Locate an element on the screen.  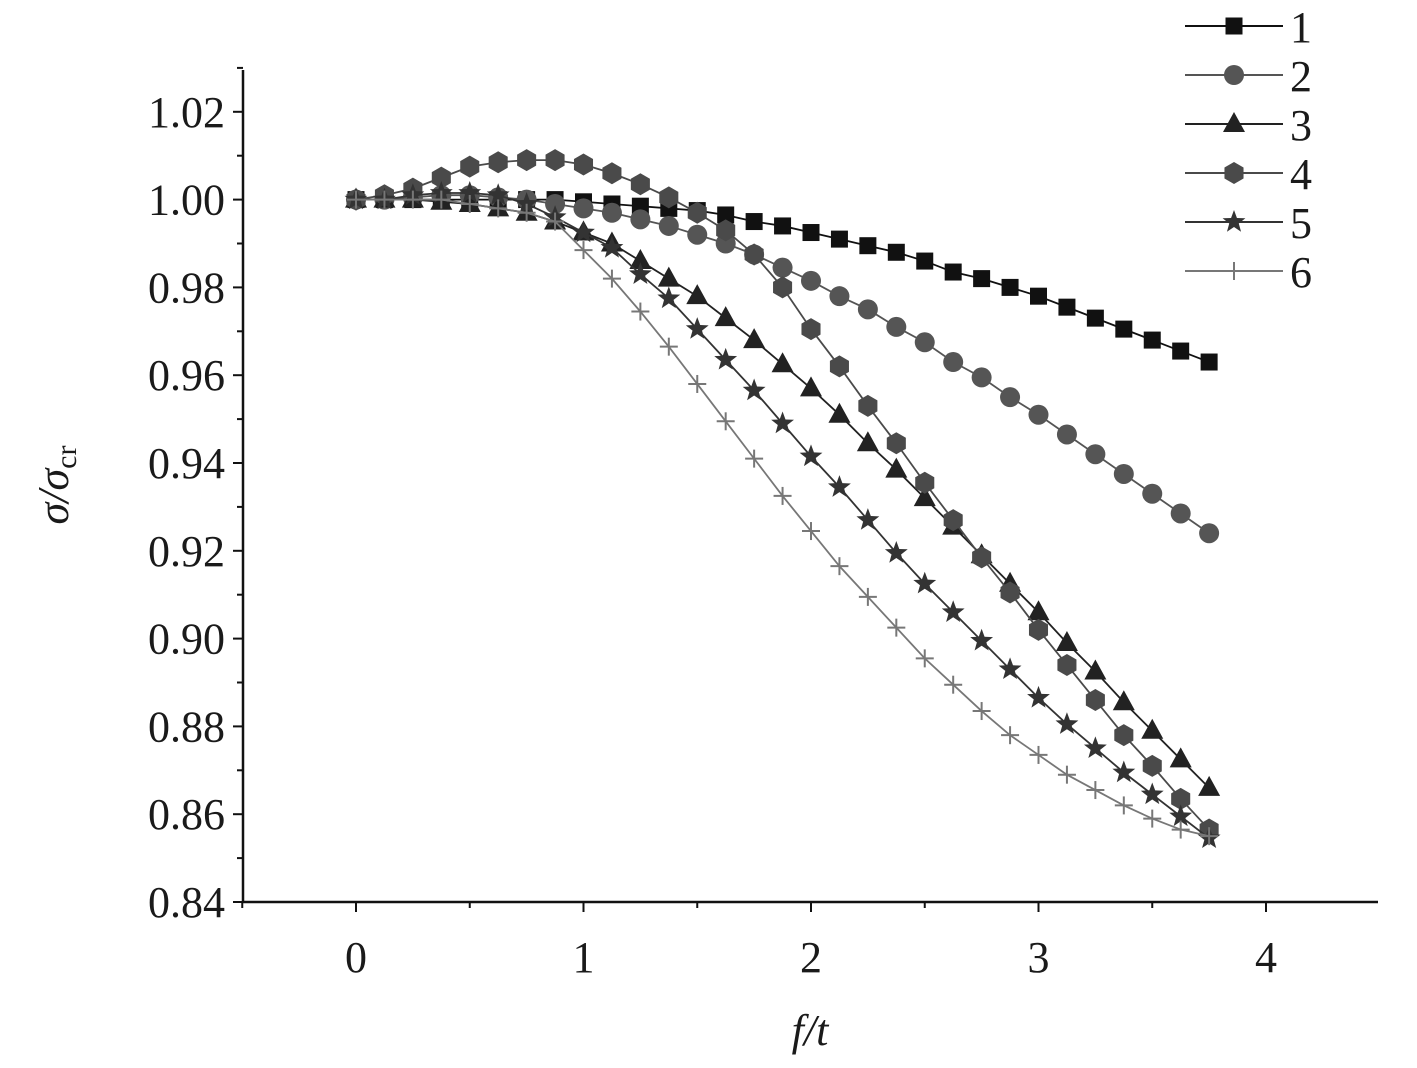
legend-label: 1 is located at coordinates (1301, 27).